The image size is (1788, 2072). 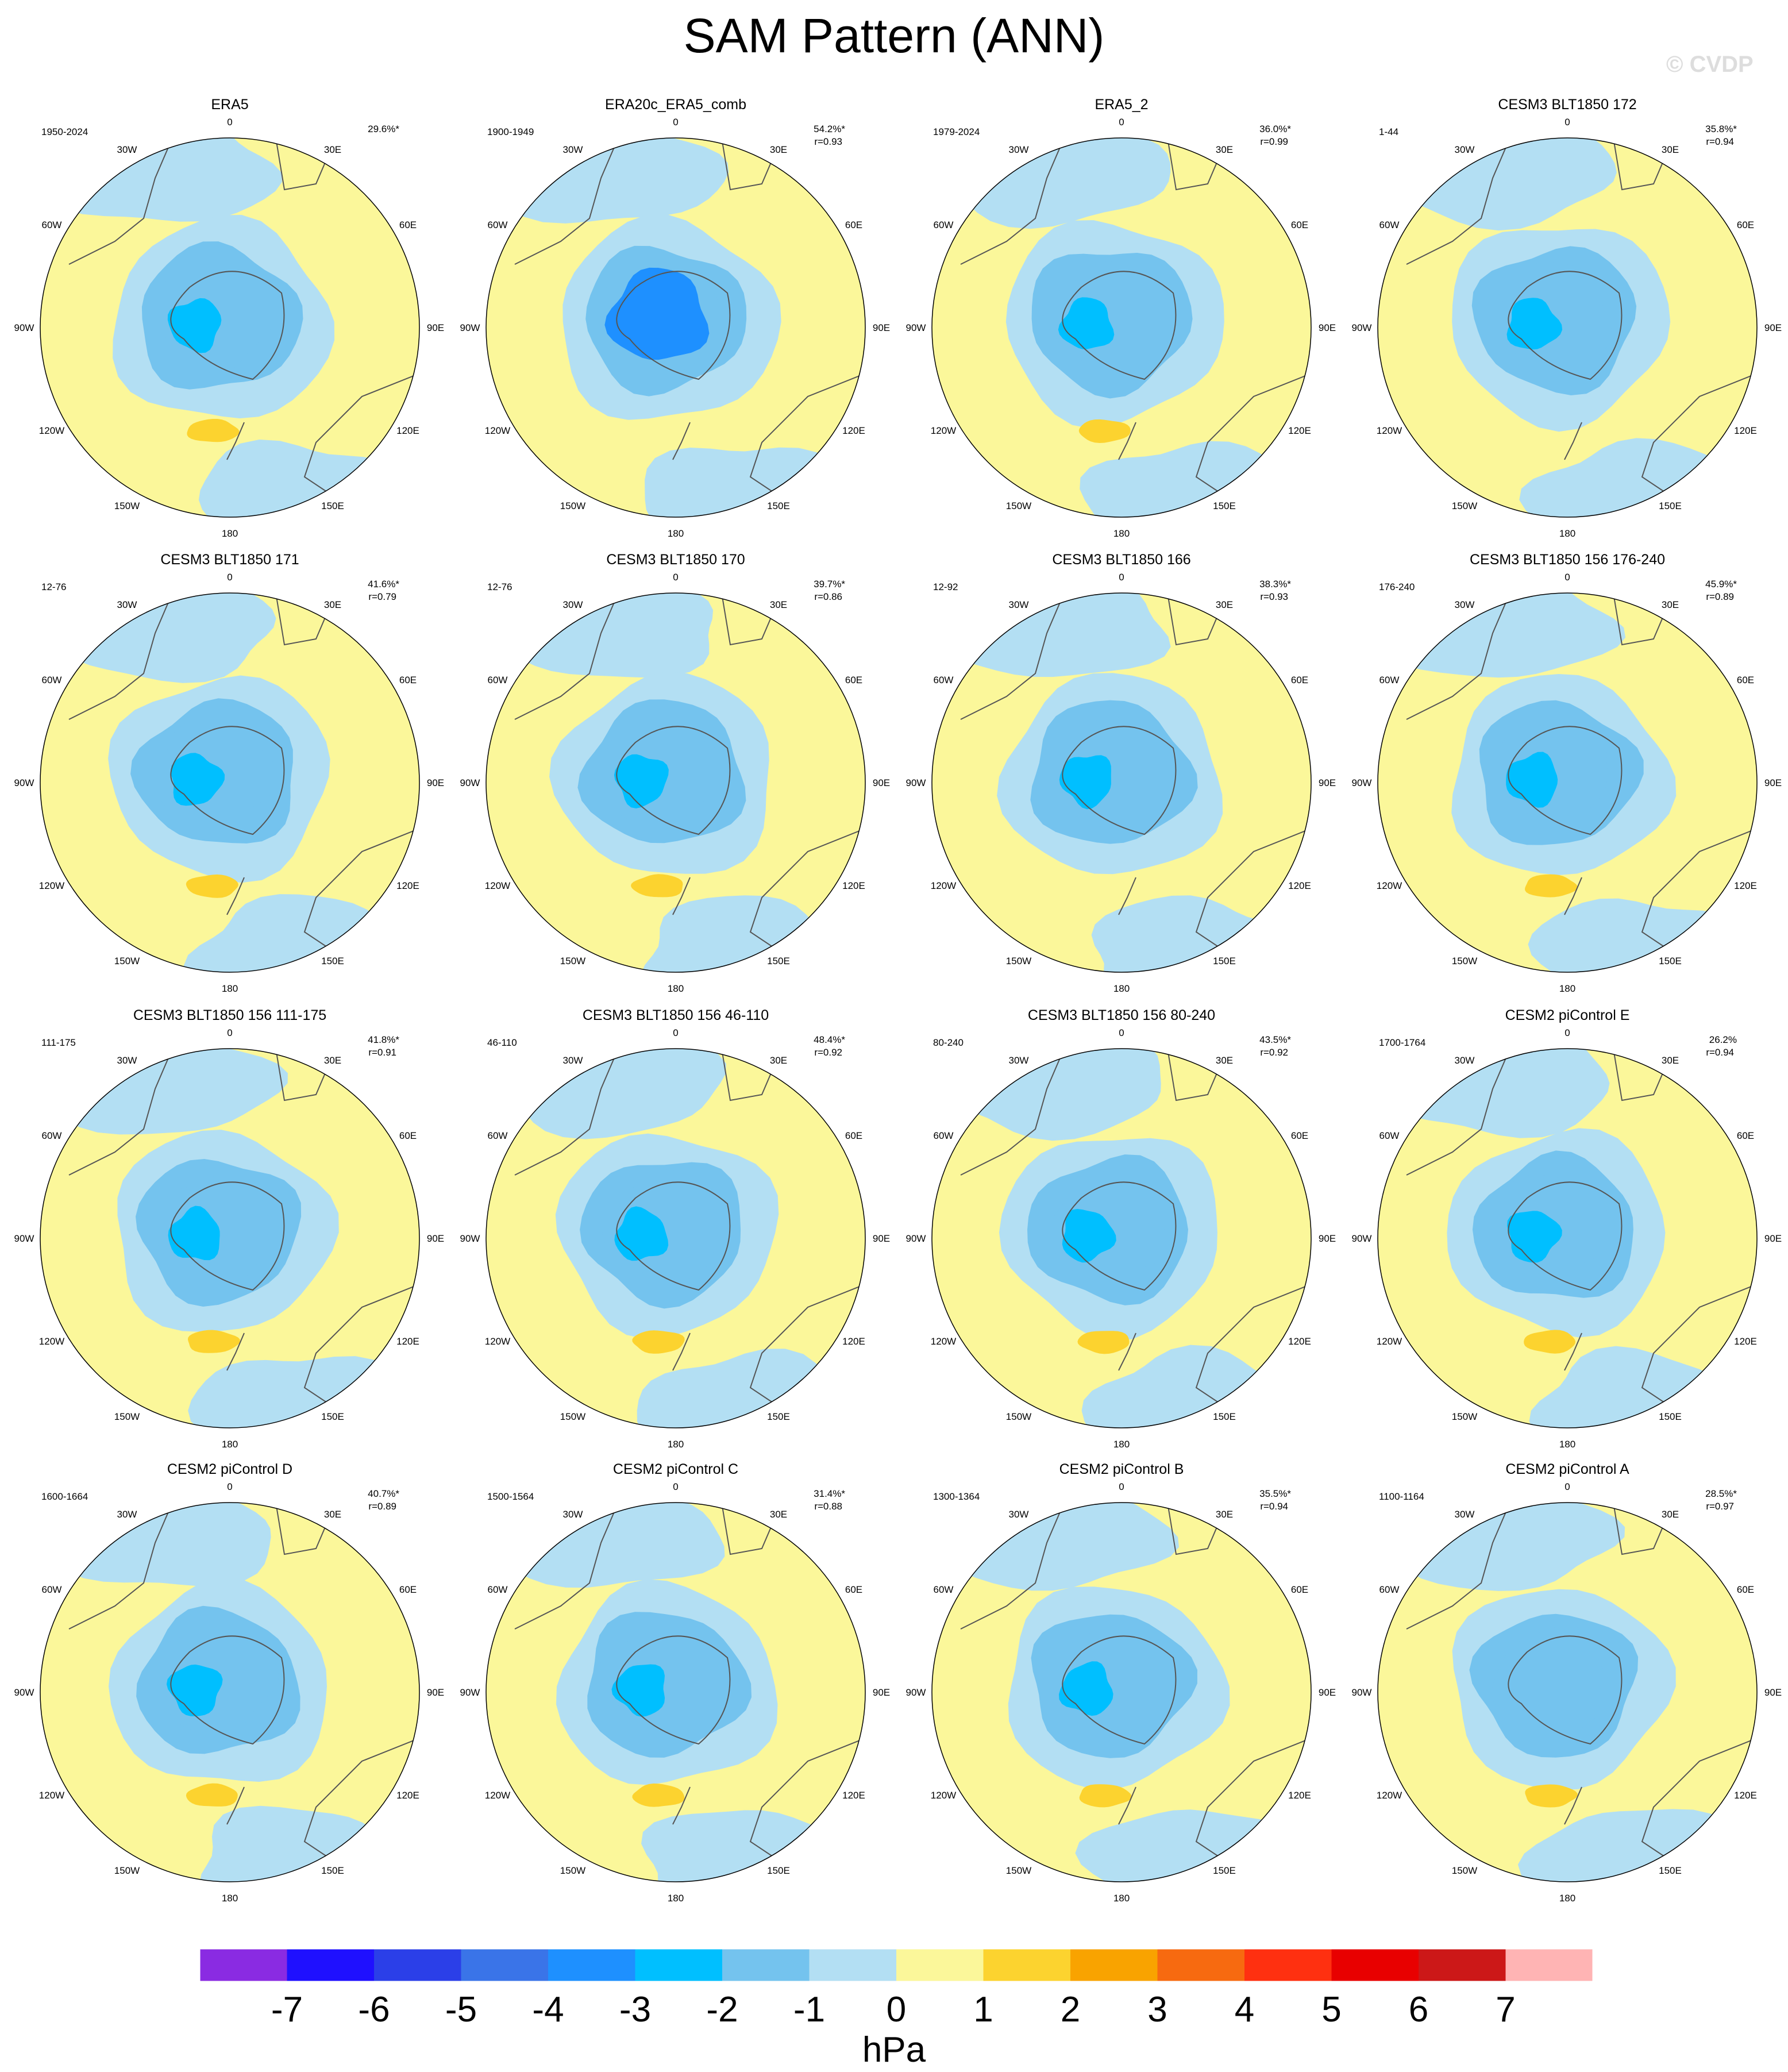 What do you see at coordinates (229, 560) in the screenshot?
I see `panel-title: CESM3 BLT1850 171` at bounding box center [229, 560].